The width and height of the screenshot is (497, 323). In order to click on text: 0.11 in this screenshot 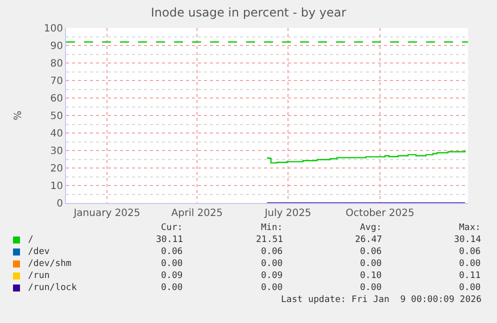, I will do `click(470, 276)`.